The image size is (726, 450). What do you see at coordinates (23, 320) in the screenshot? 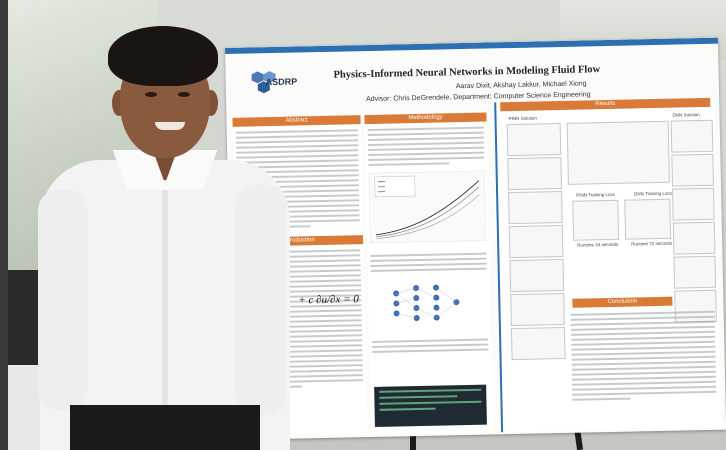
I see `background-monitor` at bounding box center [23, 320].